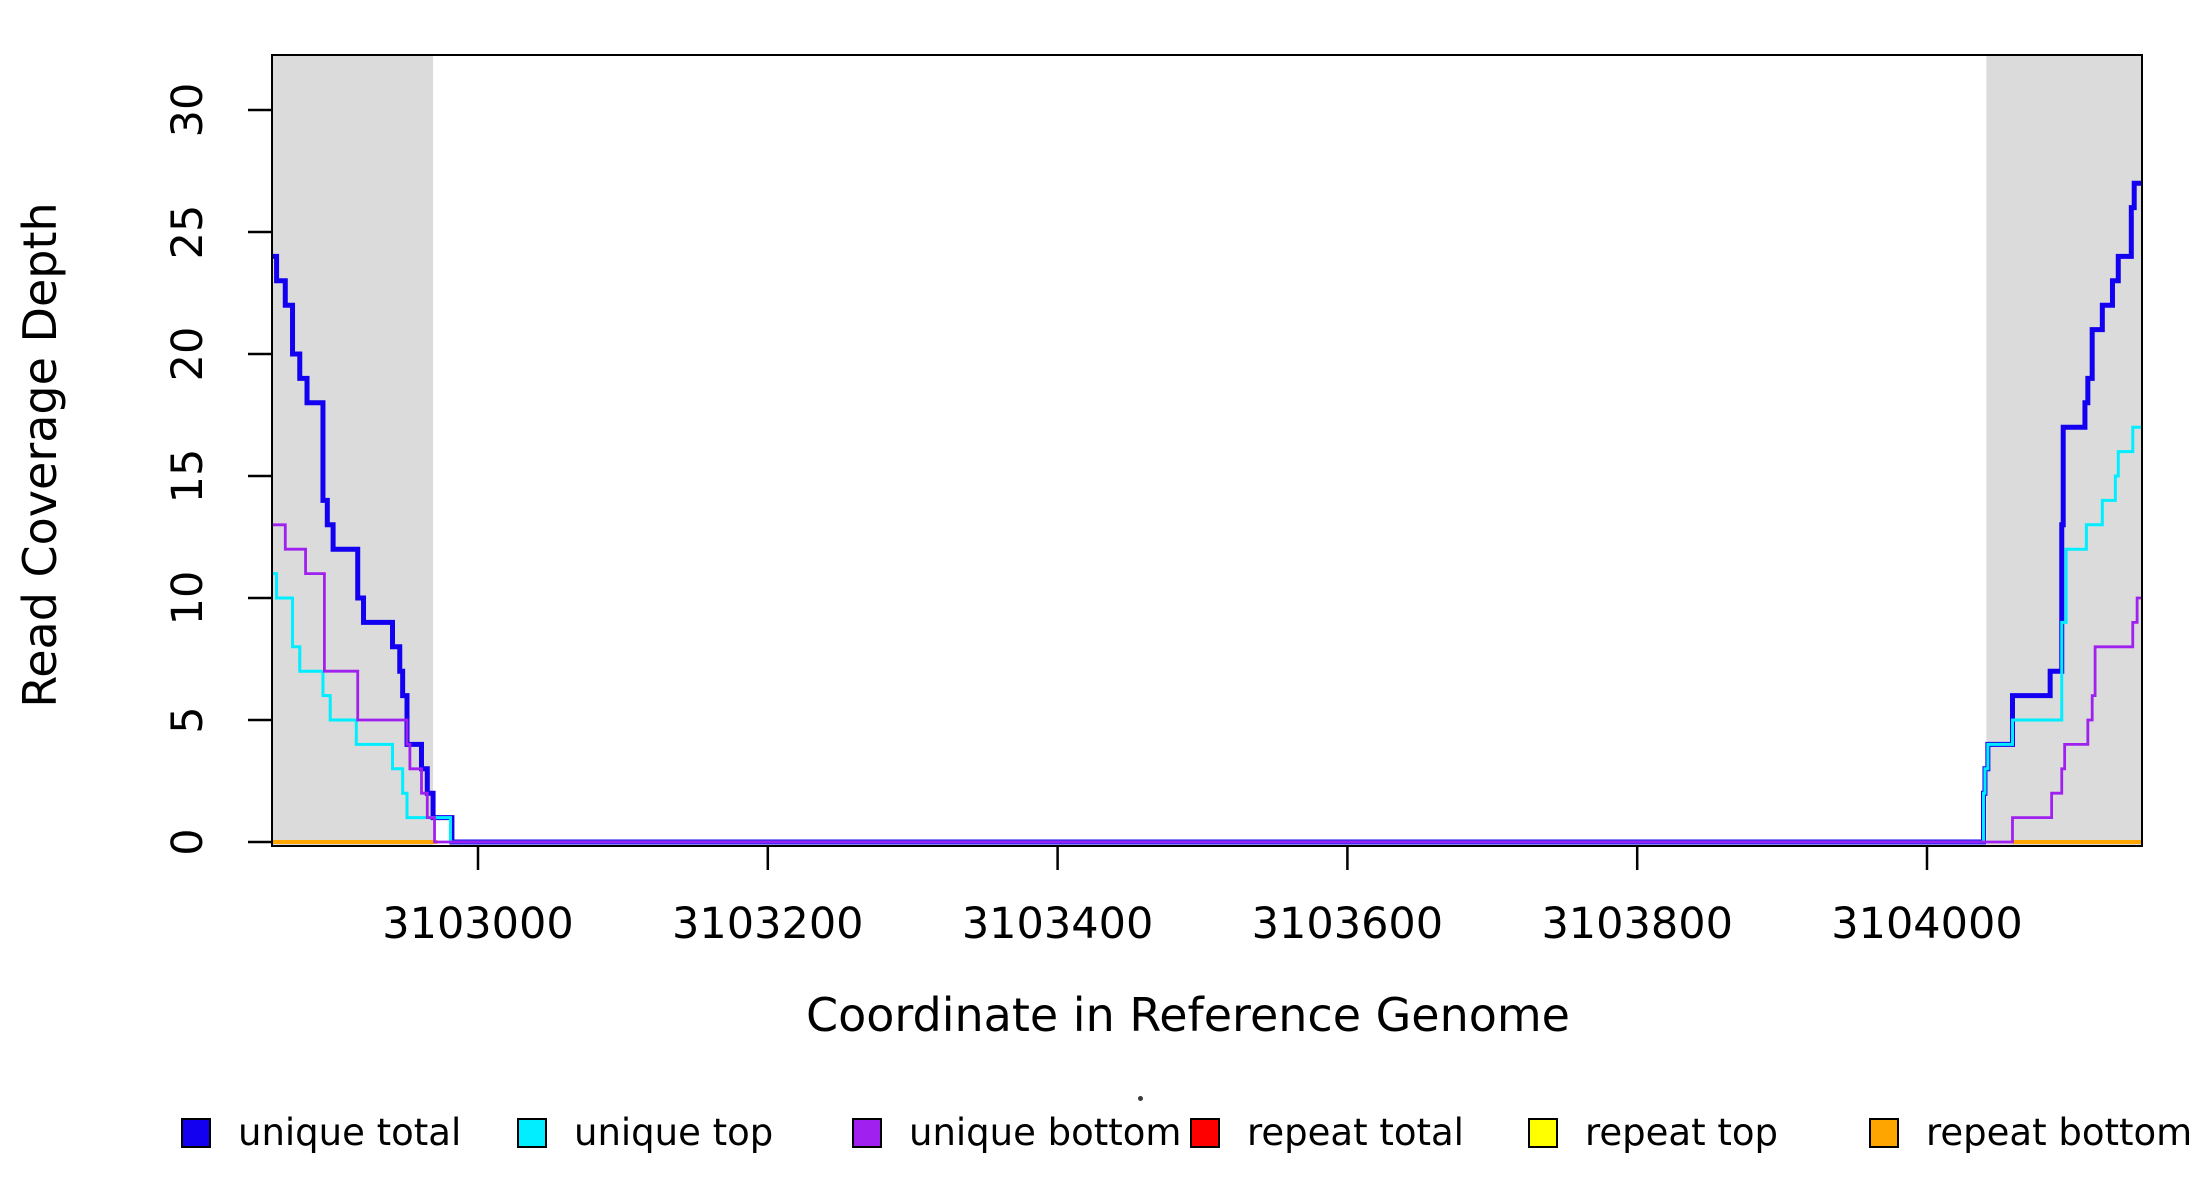 Image resolution: width=2200 pixels, height=1200 pixels. I want to click on legend-label: repeat bottom, so click(2059, 1132).